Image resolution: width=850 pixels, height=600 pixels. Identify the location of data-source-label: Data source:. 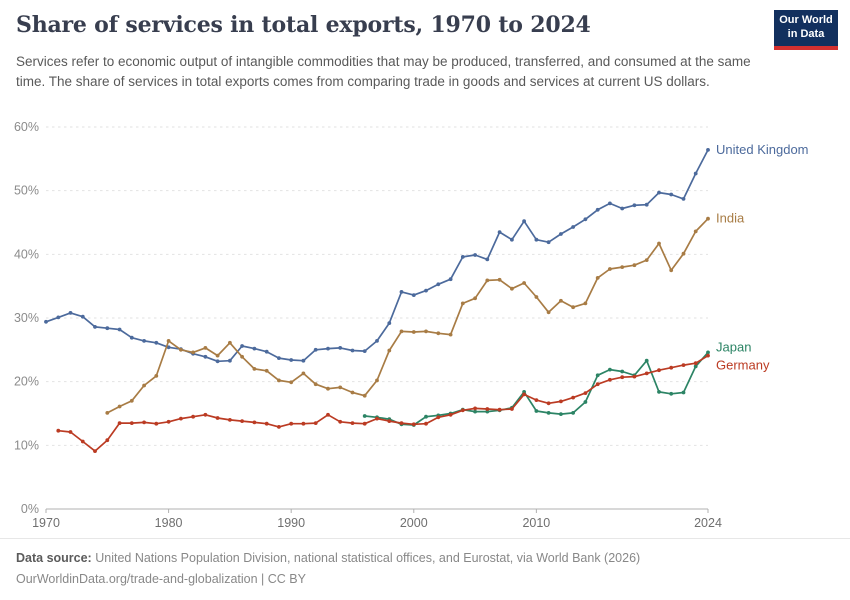
(54, 558).